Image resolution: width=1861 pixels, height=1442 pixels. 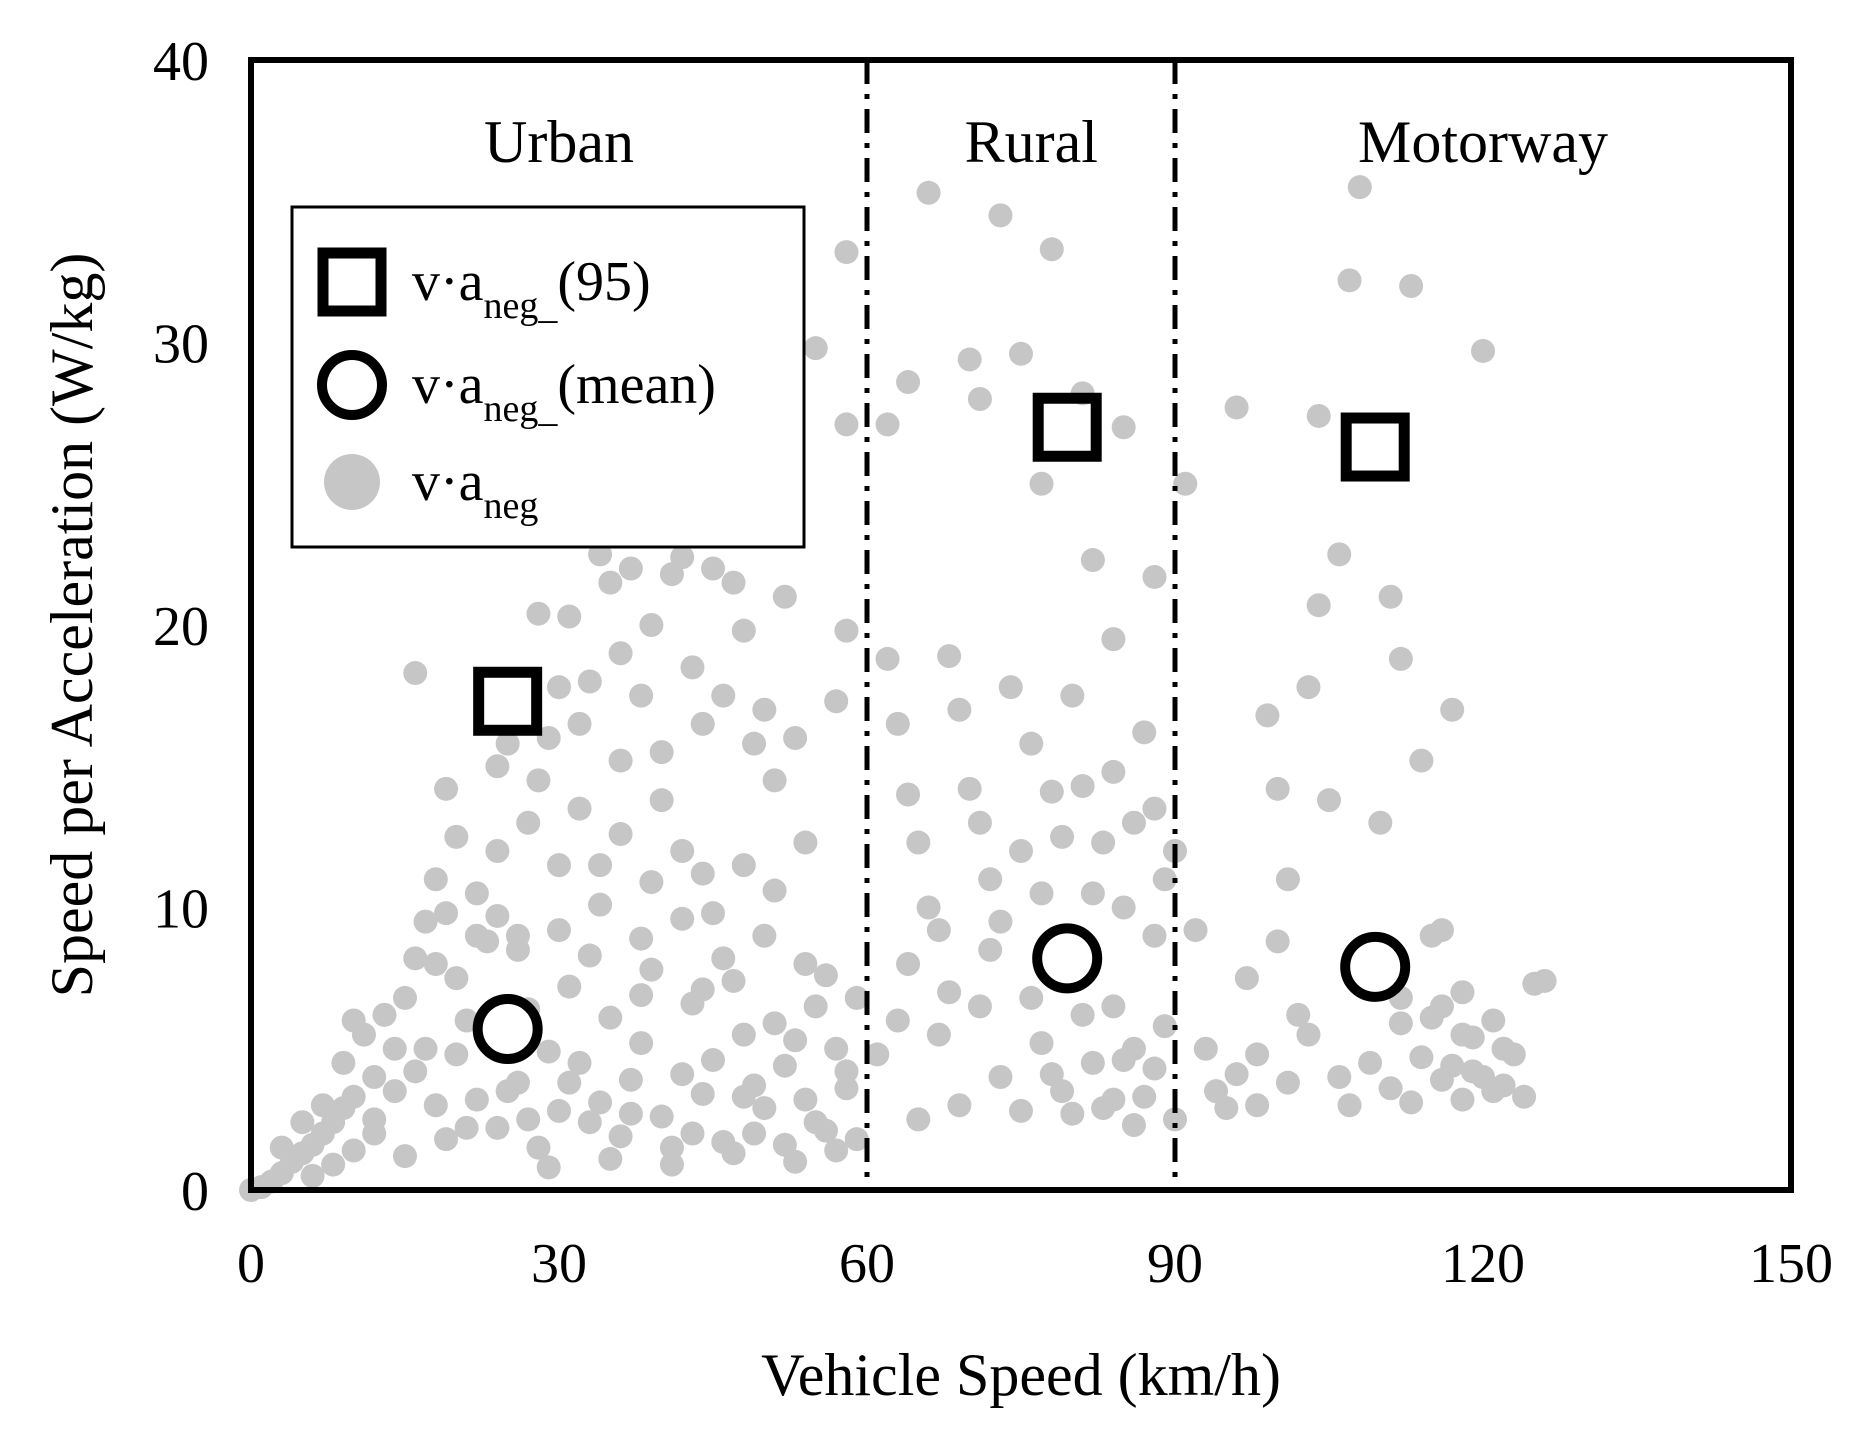 What do you see at coordinates (1031, 142) in the screenshot?
I see `region-label: Rural` at bounding box center [1031, 142].